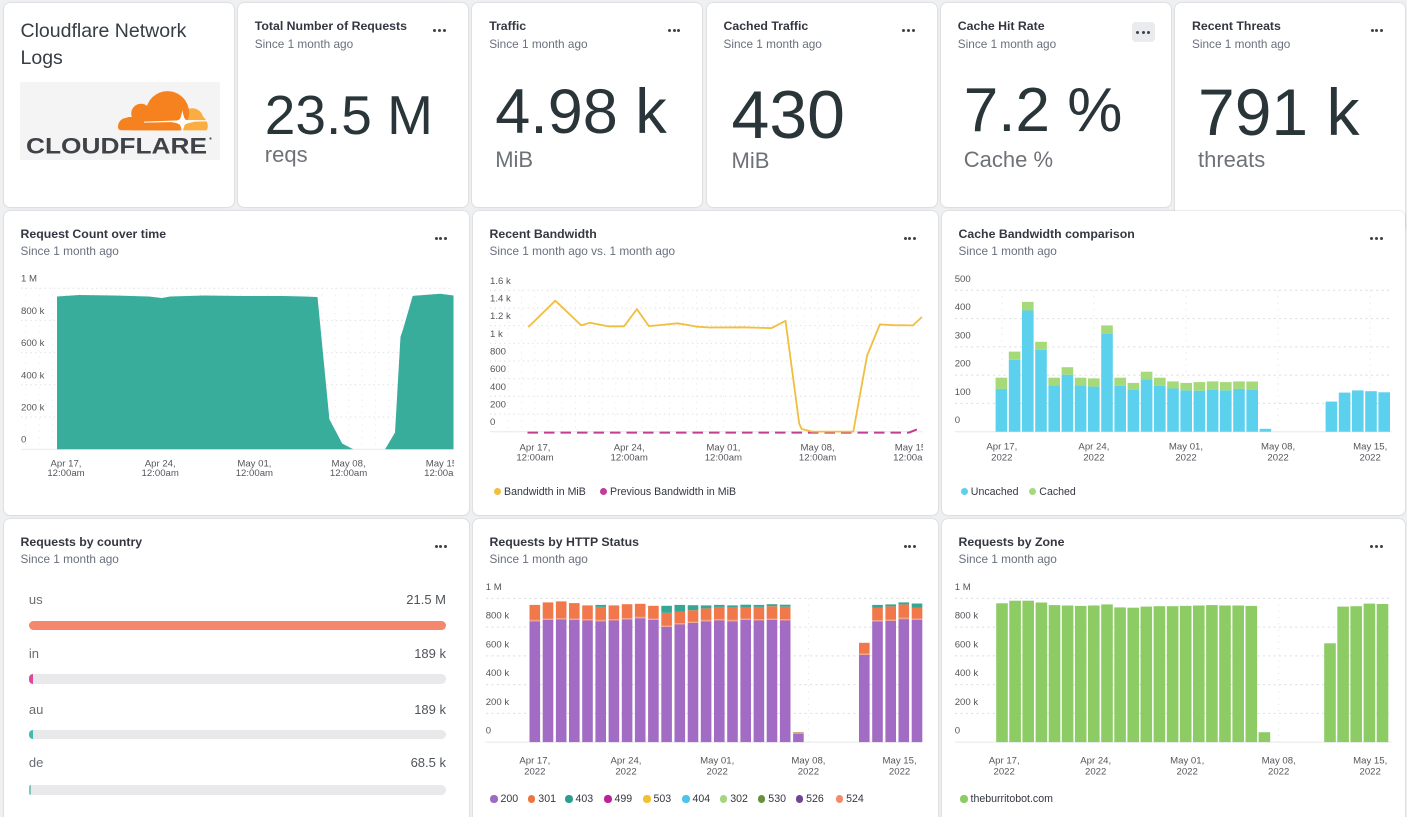 This screenshot has width=1407, height=817. Describe the element at coordinates (116, 145) in the screenshot. I see `svg-text: CLOUDFLARE` at that location.